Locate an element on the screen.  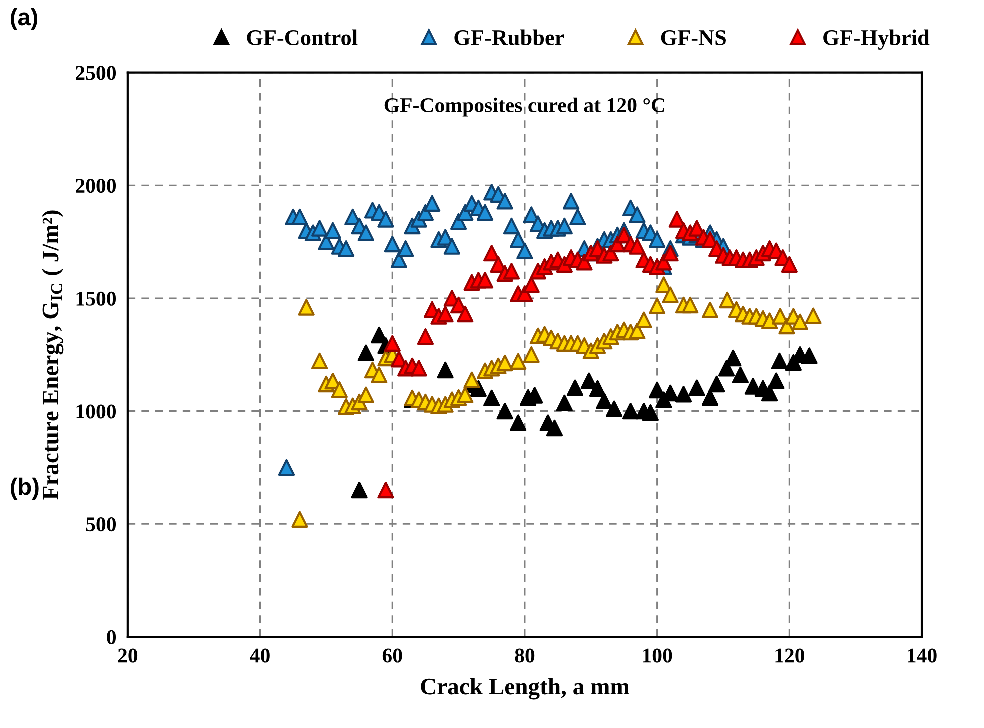
y-tick-label: 0 is located at coordinates (111, 637).